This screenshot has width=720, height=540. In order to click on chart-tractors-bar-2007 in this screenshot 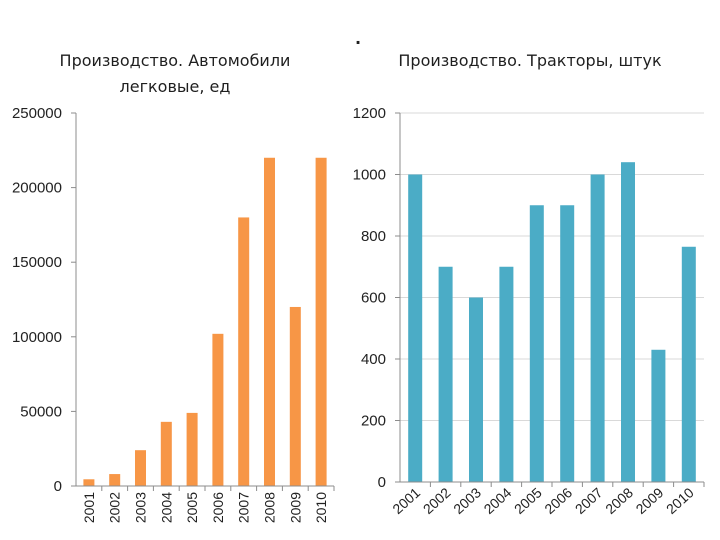, I will do `click(597, 328)`.